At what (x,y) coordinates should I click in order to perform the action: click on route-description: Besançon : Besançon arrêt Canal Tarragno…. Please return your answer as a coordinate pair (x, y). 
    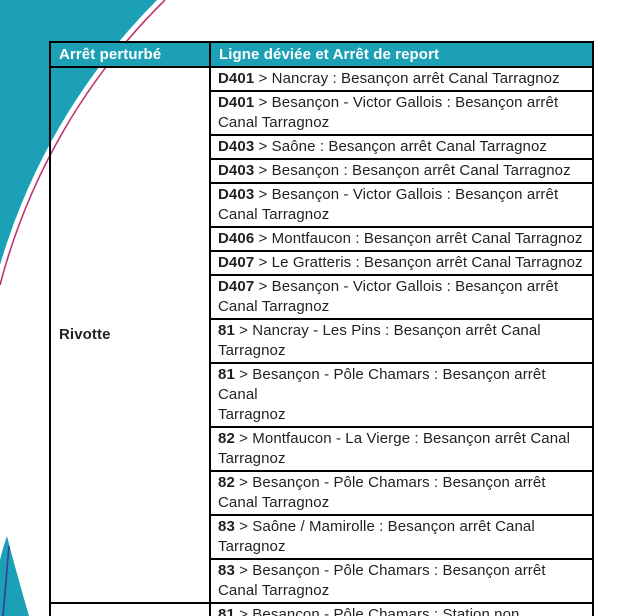
    Looking at the image, I should click on (421, 170).